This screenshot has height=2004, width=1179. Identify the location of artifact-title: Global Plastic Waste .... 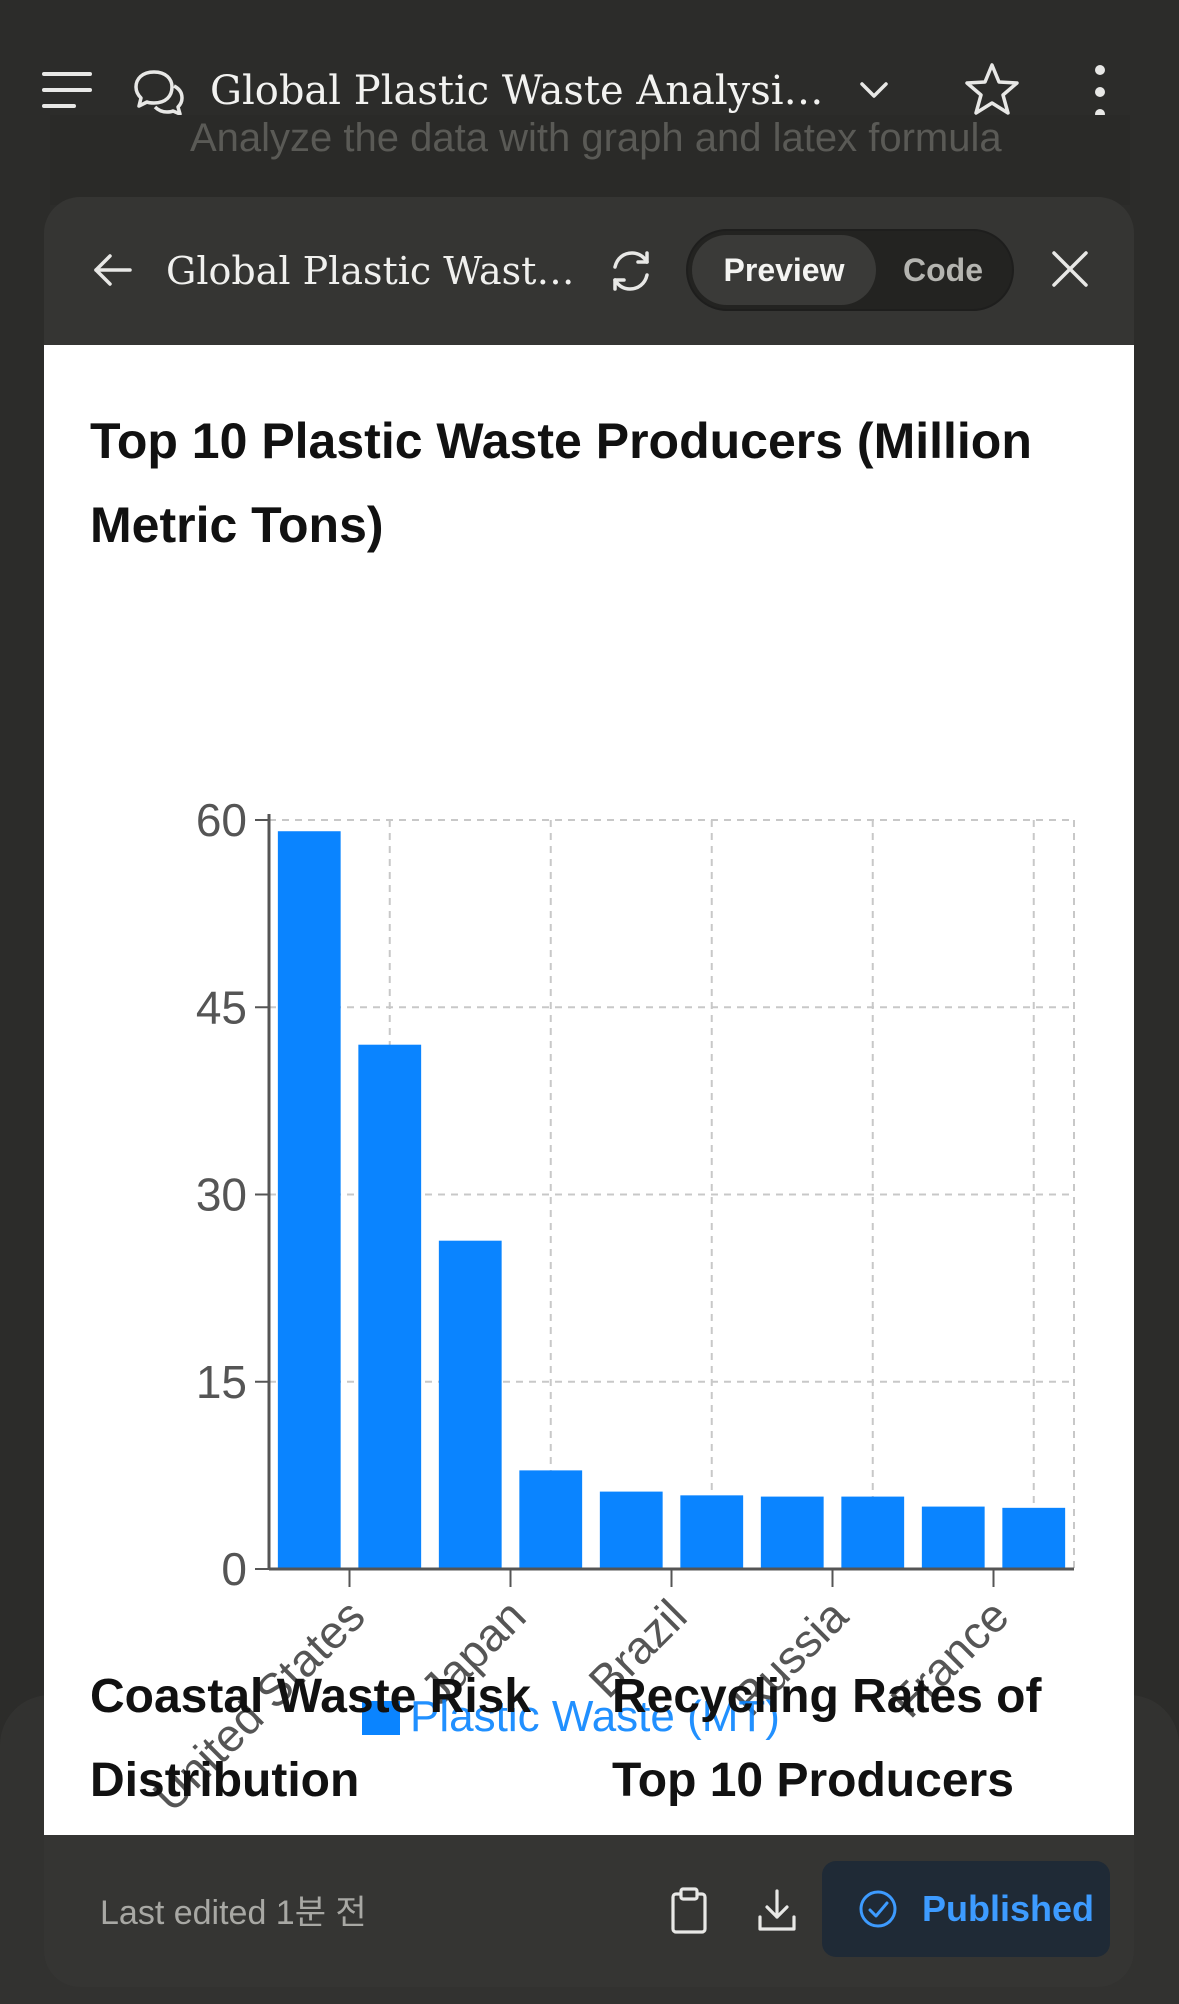
(371, 271).